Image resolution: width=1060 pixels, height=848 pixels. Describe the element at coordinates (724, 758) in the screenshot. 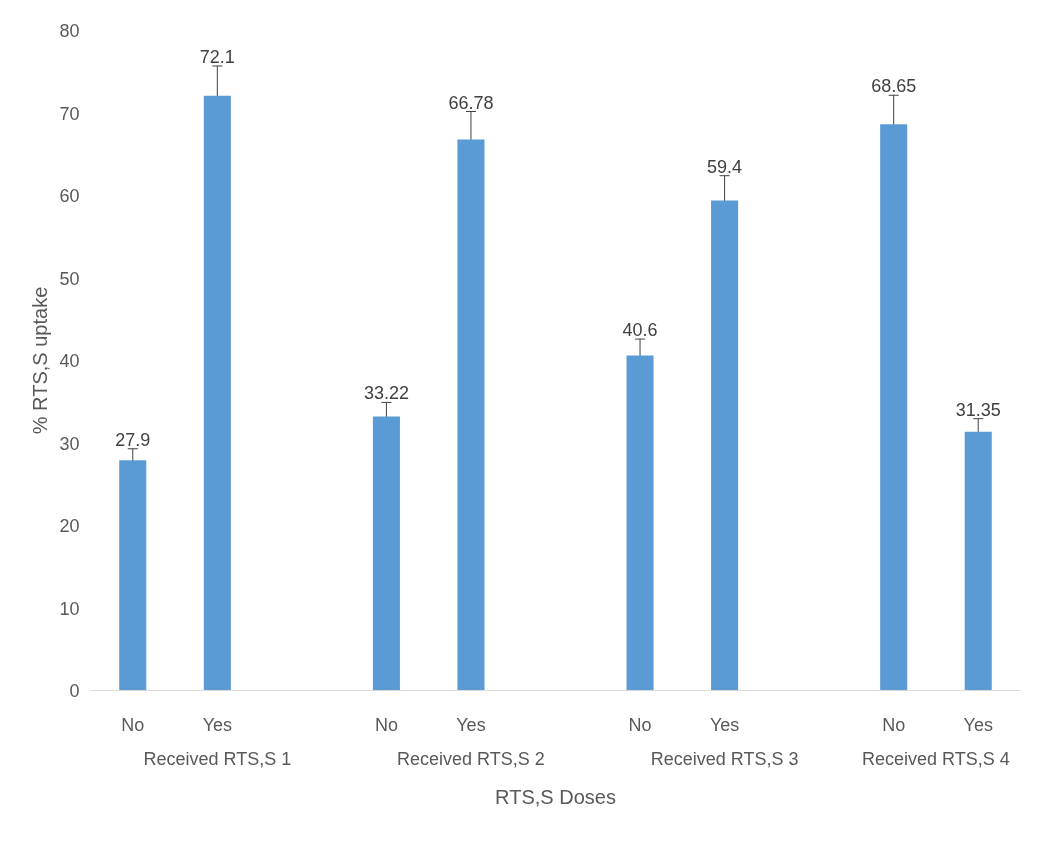

I see `text: Received RTS,S 3` at that location.